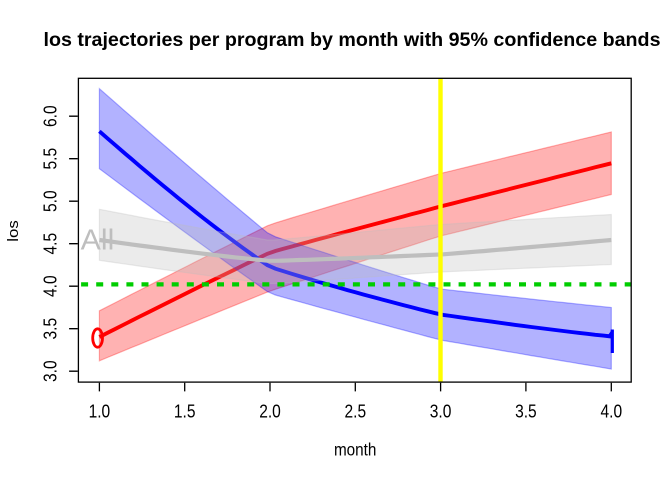  Describe the element at coordinates (51, 116) in the screenshot. I see `svg-text: 6.0` at that location.